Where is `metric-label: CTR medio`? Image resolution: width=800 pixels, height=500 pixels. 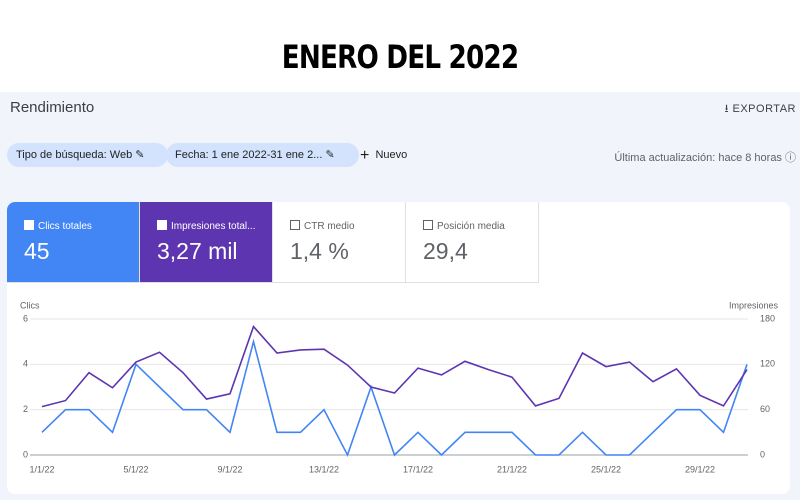
metric-label: CTR medio is located at coordinates (329, 226).